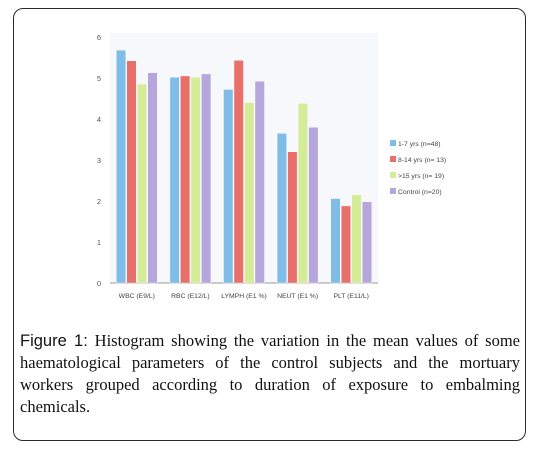  What do you see at coordinates (99, 201) in the screenshot?
I see `y-tick-label: 2` at bounding box center [99, 201].